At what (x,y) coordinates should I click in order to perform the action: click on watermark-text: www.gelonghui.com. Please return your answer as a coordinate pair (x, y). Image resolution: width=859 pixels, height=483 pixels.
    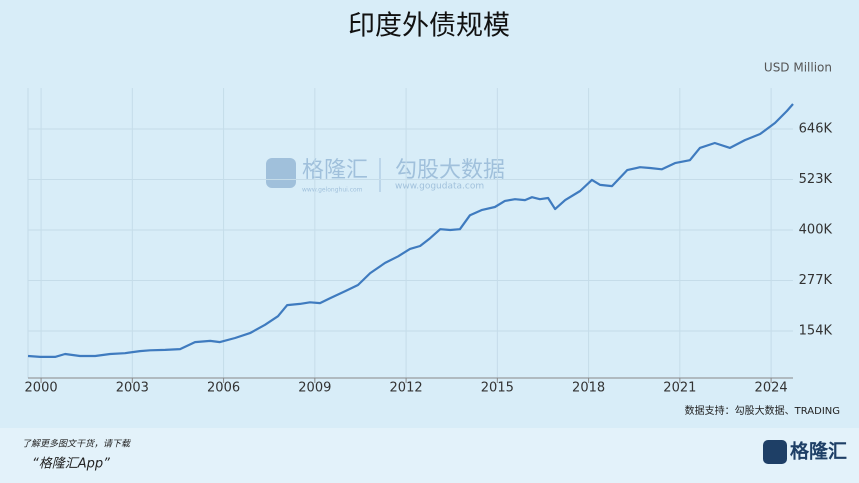
    Looking at the image, I should click on (332, 190).